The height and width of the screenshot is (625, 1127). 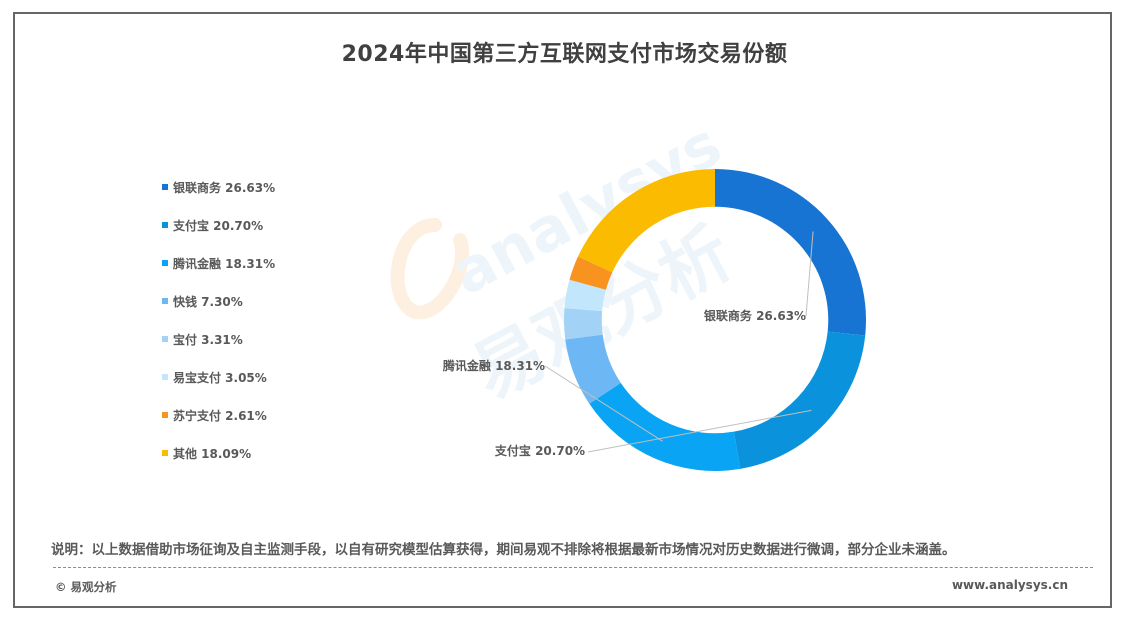 I want to click on legend-label: 苏宁支付 2.61%, so click(x=220, y=415).